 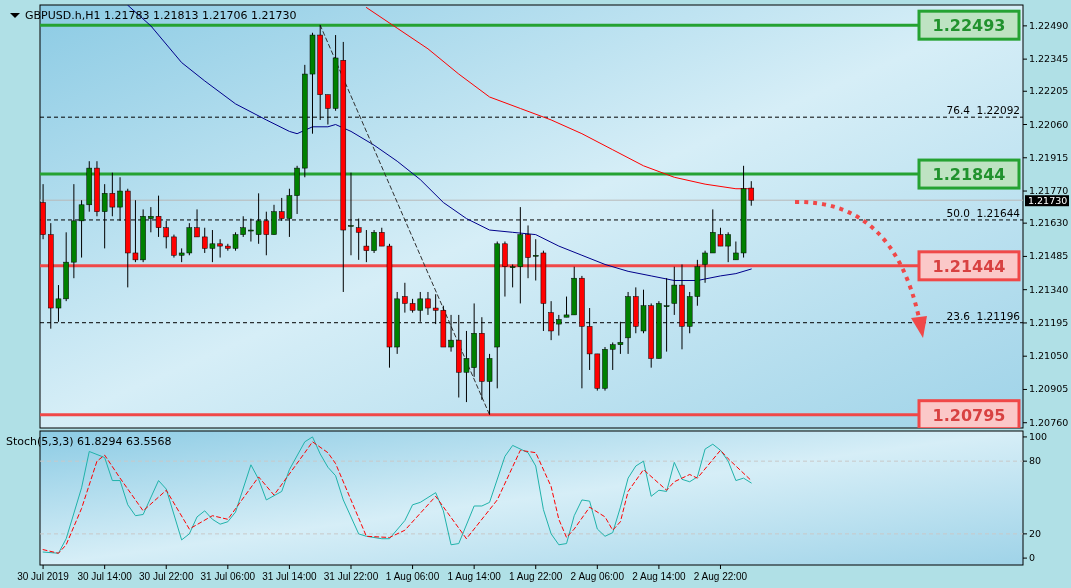 I want to click on y-tick-label: 1.21485, so click(x=1049, y=256).